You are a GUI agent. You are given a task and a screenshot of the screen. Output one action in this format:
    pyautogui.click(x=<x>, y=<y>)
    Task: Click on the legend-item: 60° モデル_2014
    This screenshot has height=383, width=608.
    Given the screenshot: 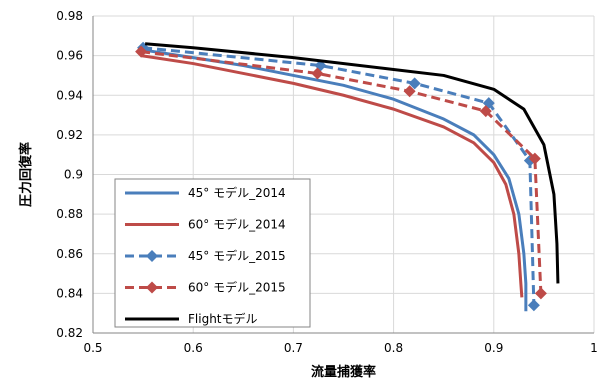 What is the action you would take?
    pyautogui.click(x=205, y=224)
    